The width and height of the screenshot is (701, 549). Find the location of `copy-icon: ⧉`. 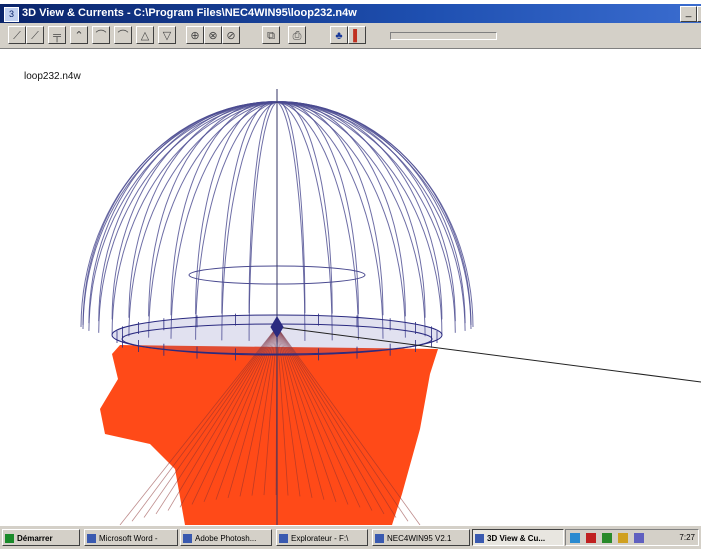

copy-icon: ⧉ is located at coordinates (271, 35).